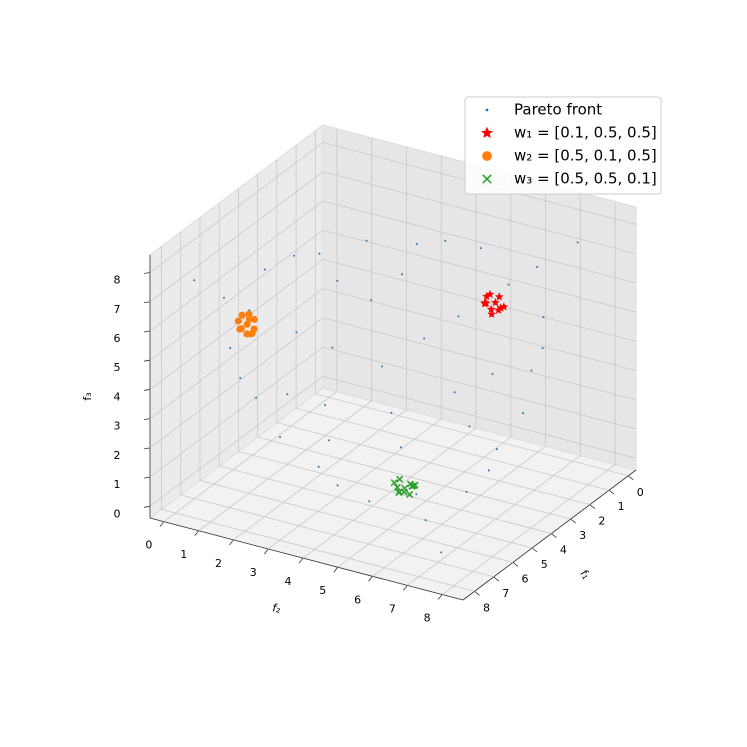 The width and height of the screenshot is (747, 747). I want to click on y-tick-label: 4, so click(288, 581).